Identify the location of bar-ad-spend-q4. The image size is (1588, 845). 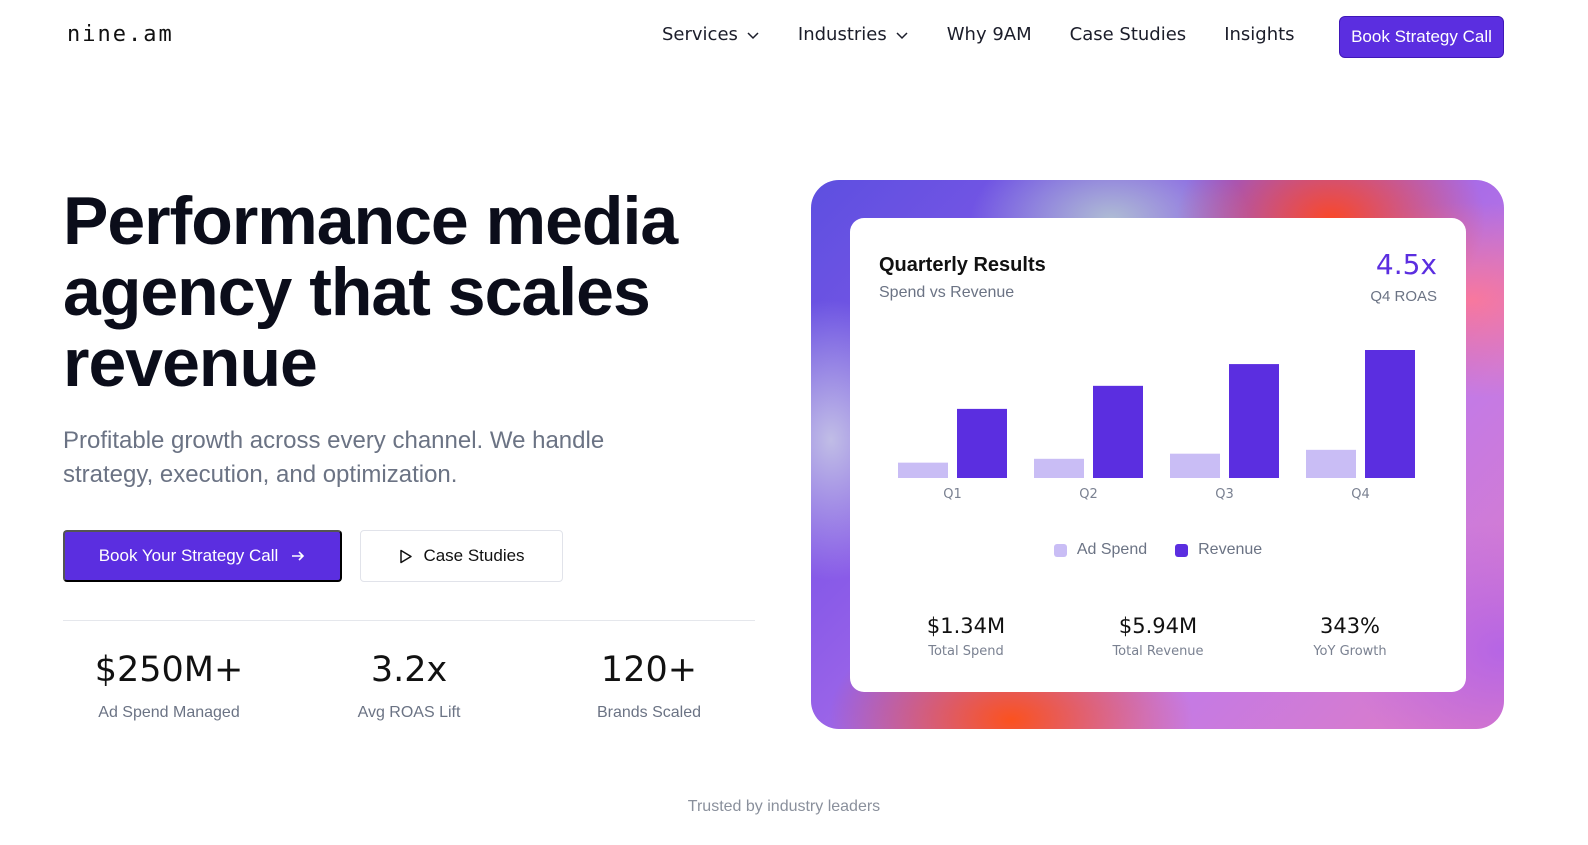
(1331, 463).